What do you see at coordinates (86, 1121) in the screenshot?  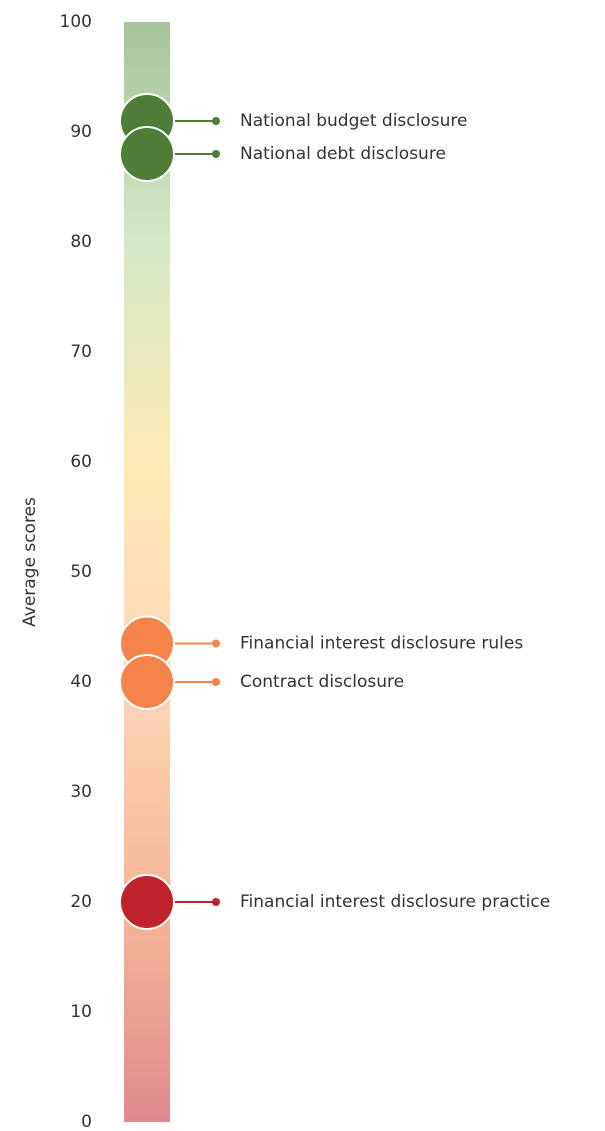 I see `y-tick-label: 0` at bounding box center [86, 1121].